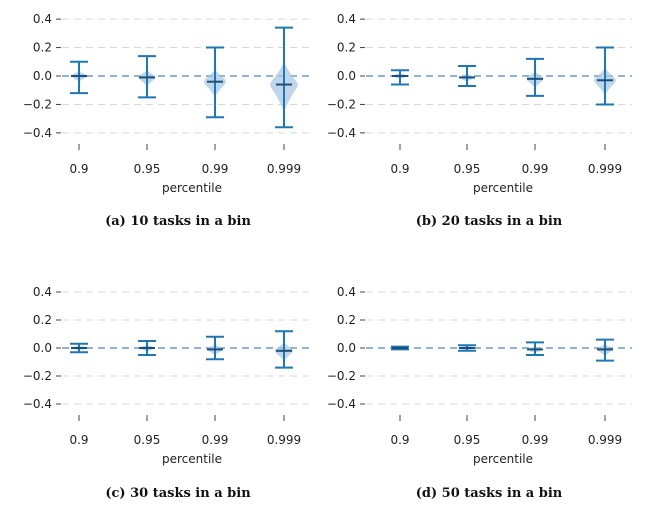 This screenshot has width=646, height=506. What do you see at coordinates (489, 221) in the screenshot?
I see `panel-caption: (b) 20 tasks in a bin` at bounding box center [489, 221].